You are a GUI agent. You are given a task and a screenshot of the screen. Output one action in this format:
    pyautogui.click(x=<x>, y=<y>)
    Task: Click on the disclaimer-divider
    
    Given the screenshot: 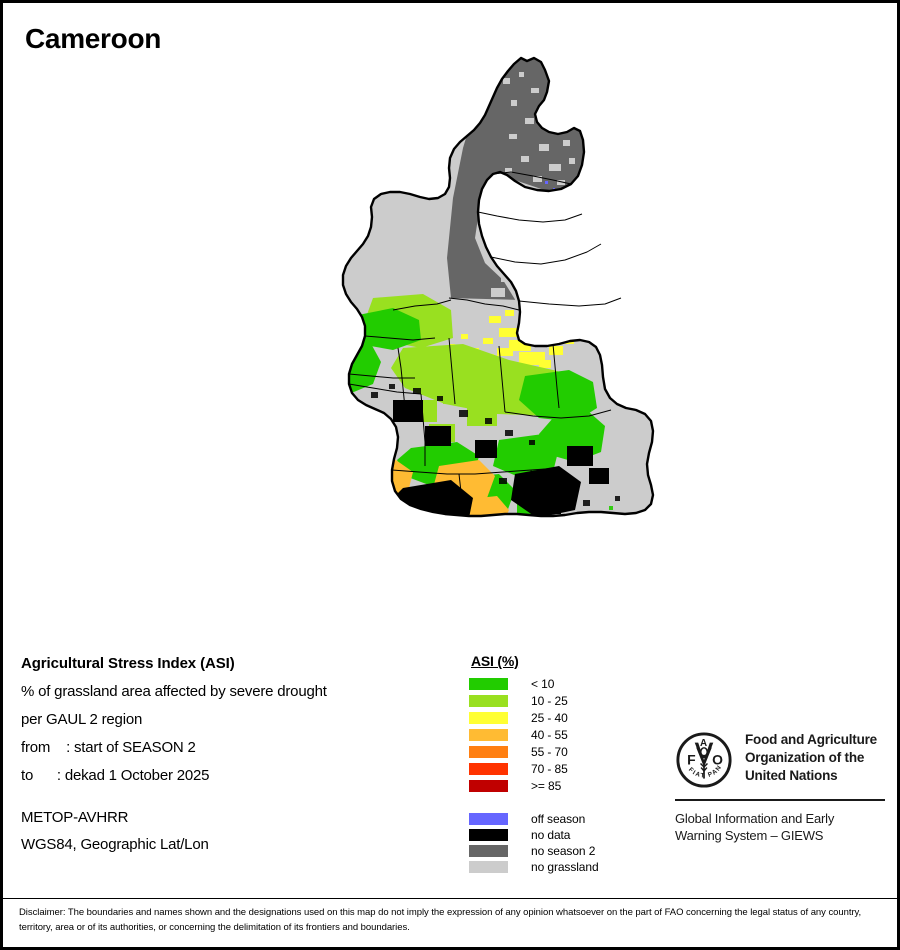 What is the action you would take?
    pyautogui.click(x=450, y=898)
    